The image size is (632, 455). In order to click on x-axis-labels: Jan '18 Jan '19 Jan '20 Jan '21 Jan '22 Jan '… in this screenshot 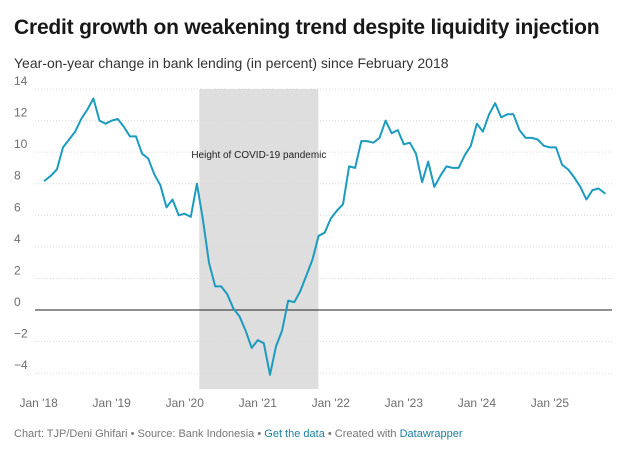, I will do `click(294, 403)`.